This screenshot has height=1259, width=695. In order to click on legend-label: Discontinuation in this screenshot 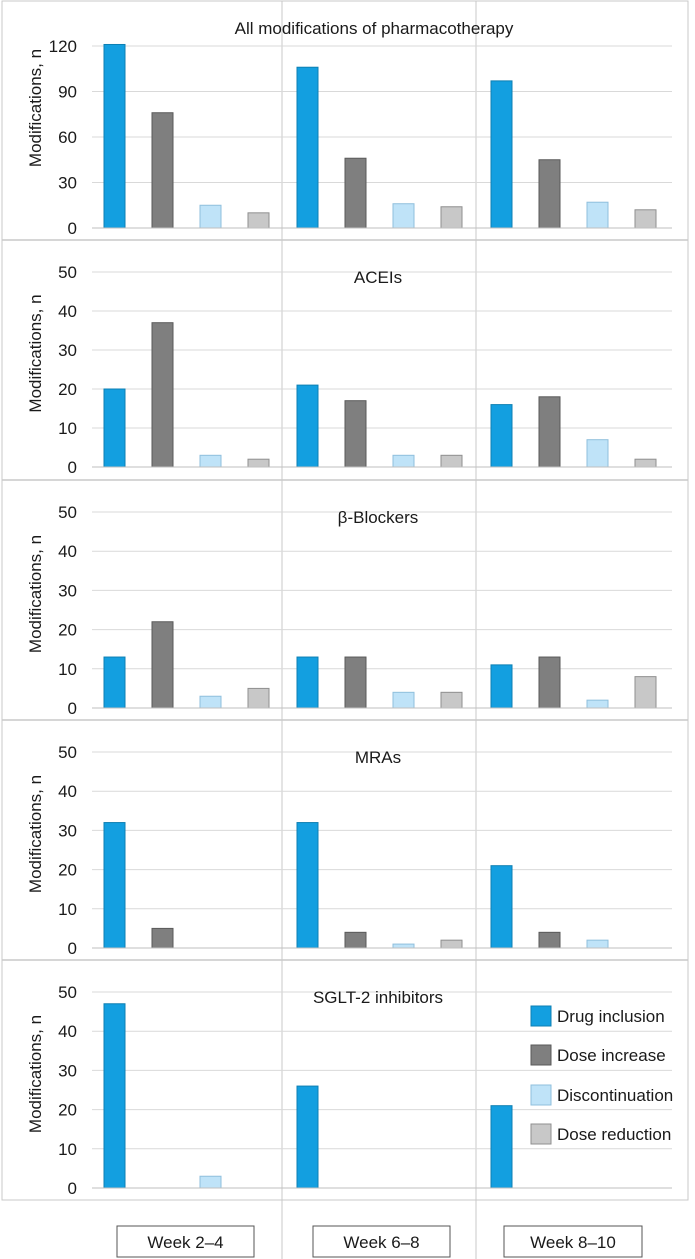, I will do `click(615, 1095)`.